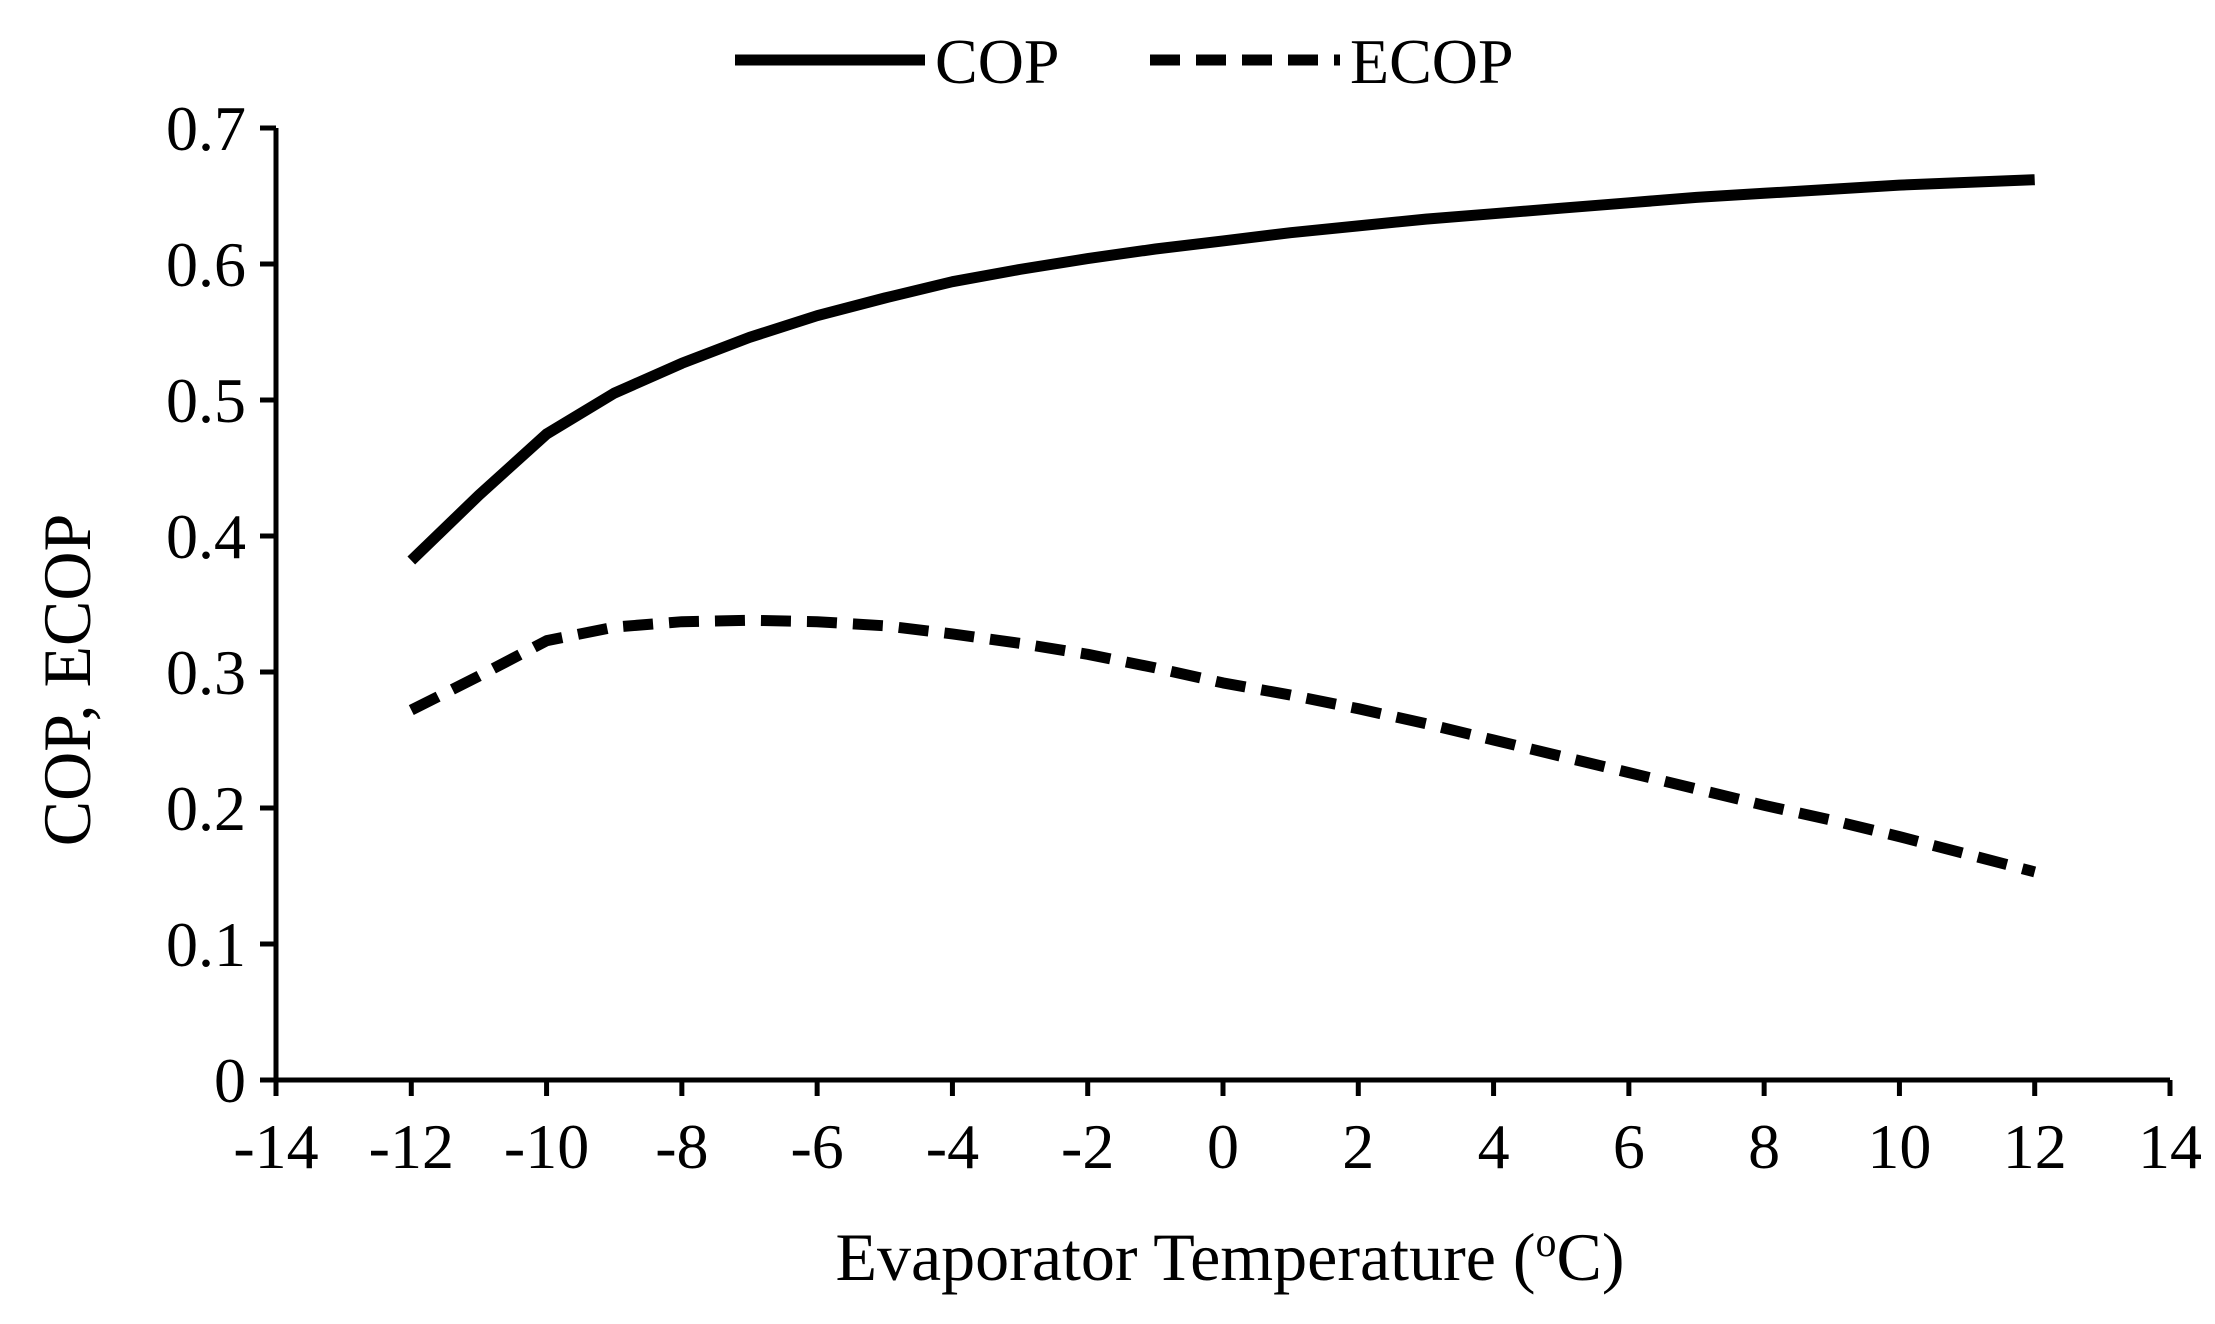 The width and height of the screenshot is (2215, 1324). Describe the element at coordinates (230, 1080) in the screenshot. I see `y-tick-label: 0` at that location.